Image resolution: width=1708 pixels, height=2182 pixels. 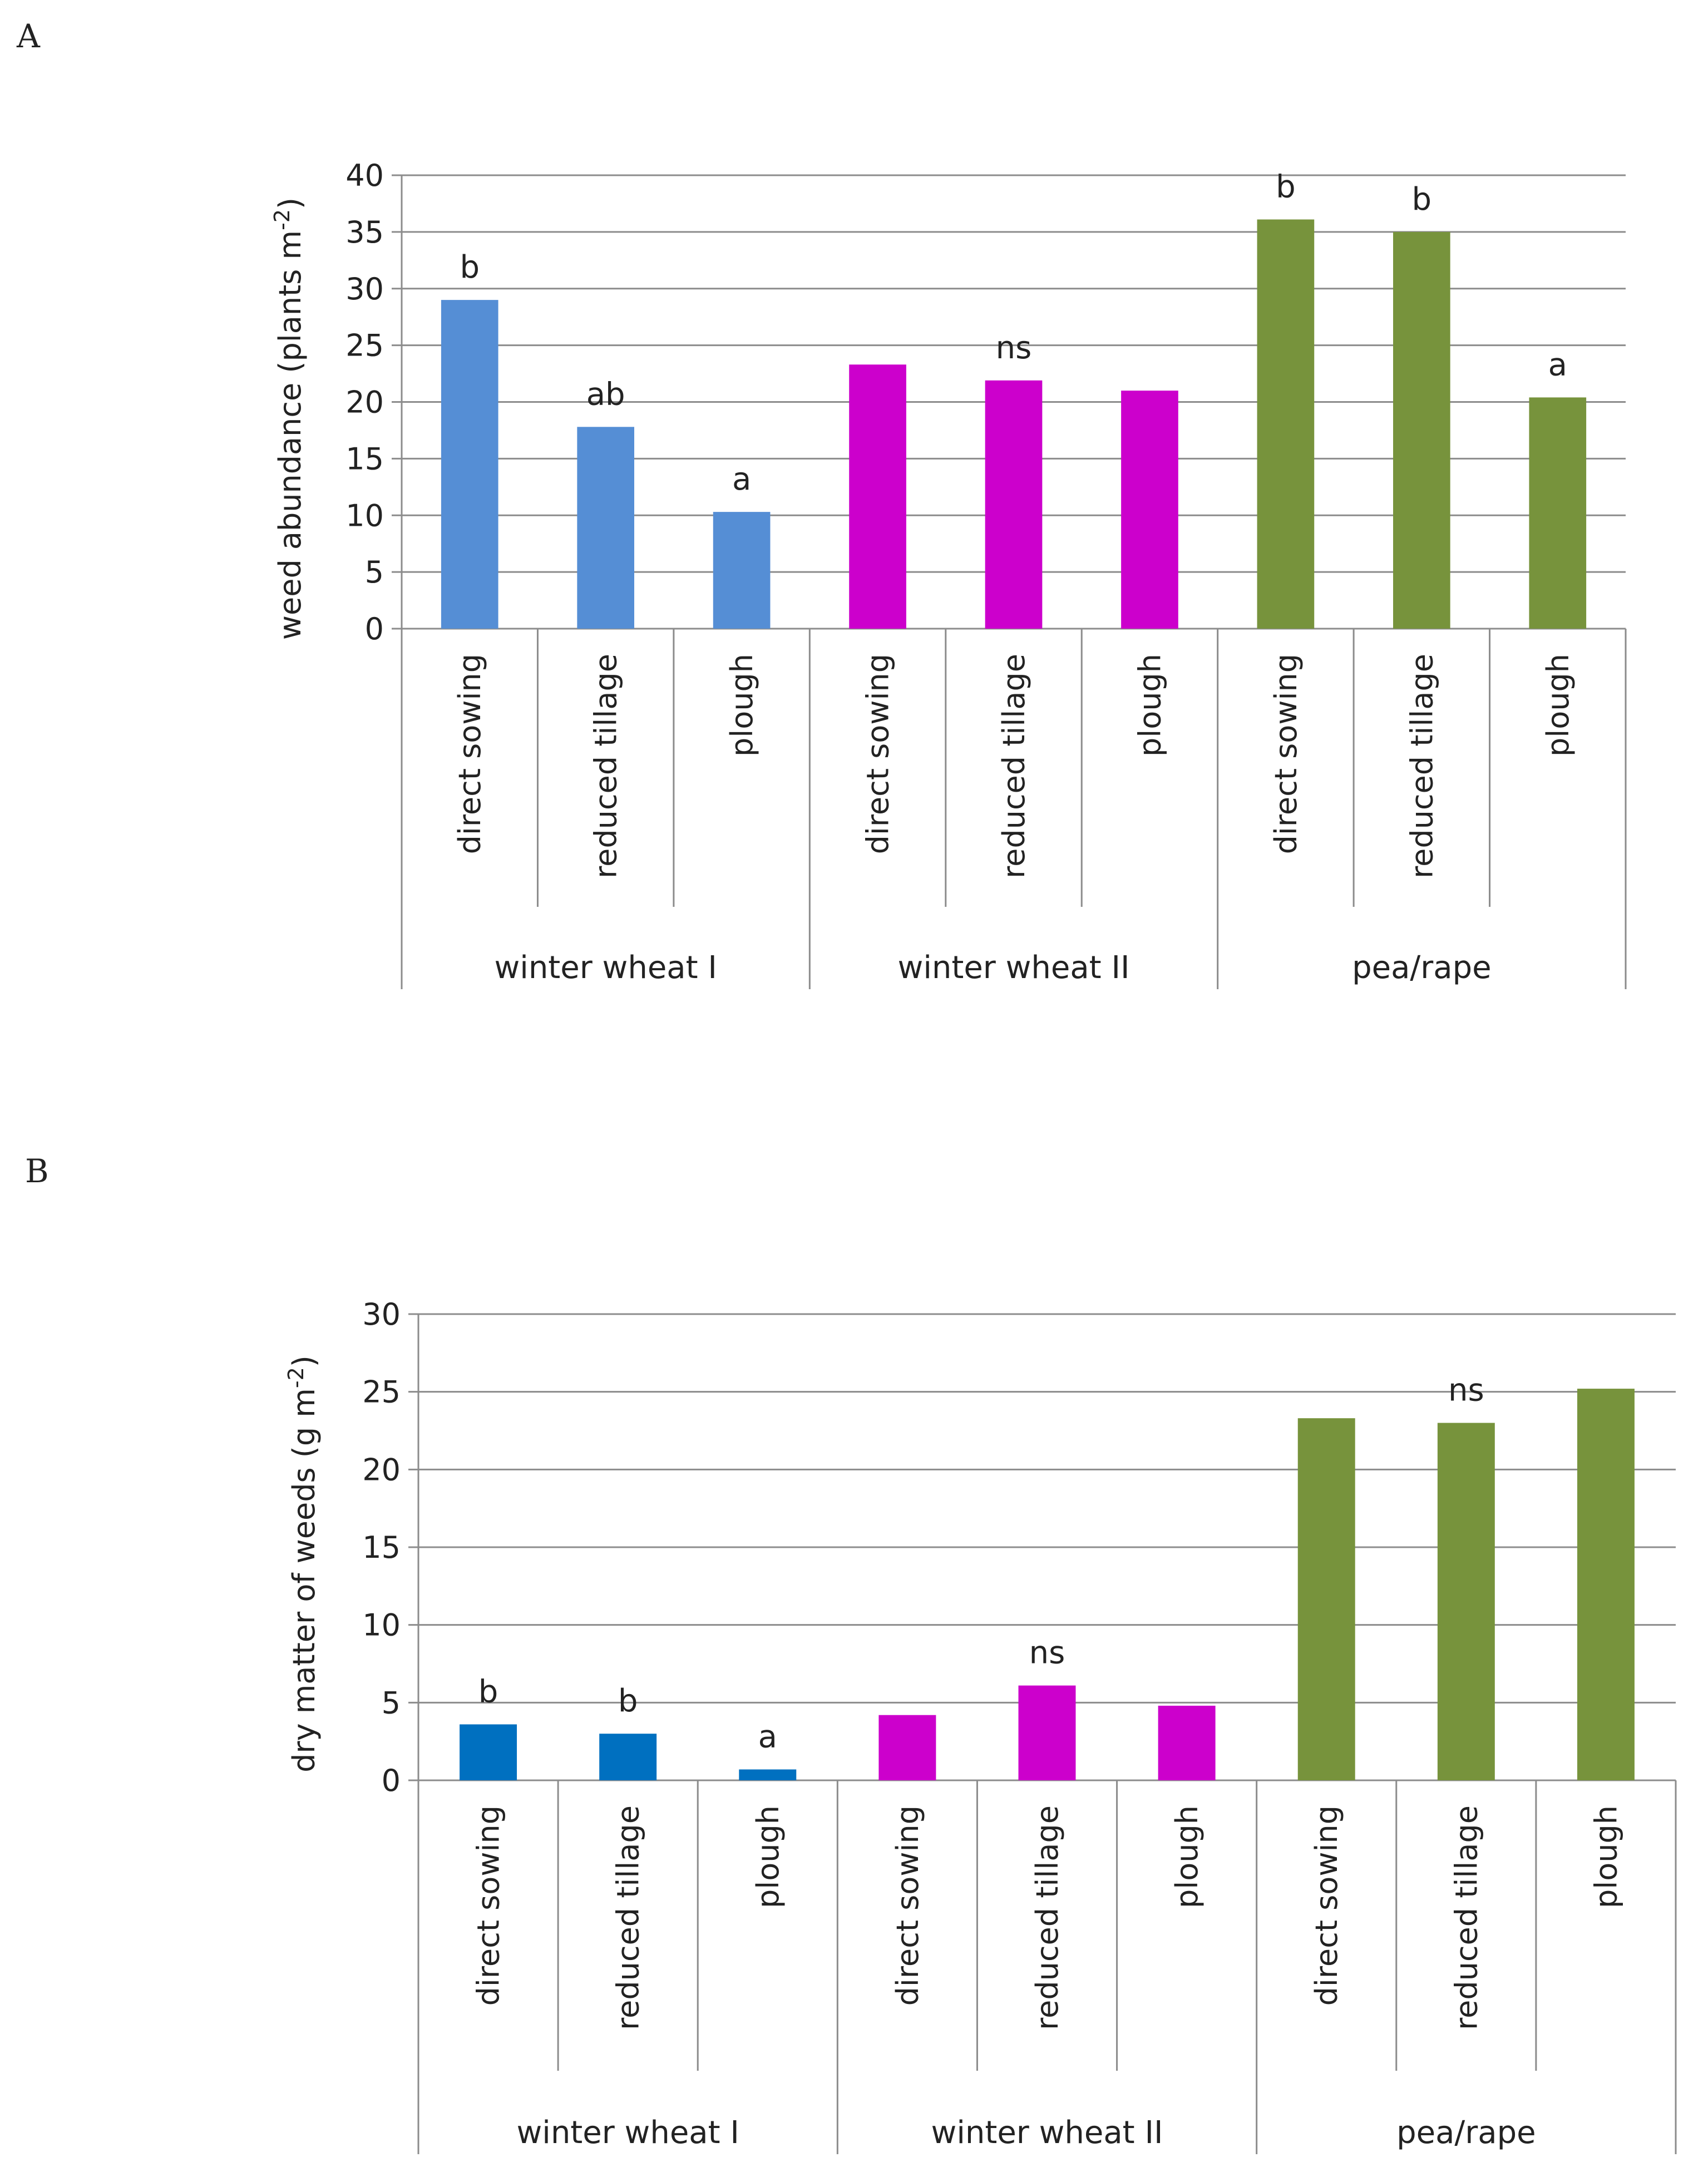 I want to click on y-tick-label: 40, so click(x=364, y=176).